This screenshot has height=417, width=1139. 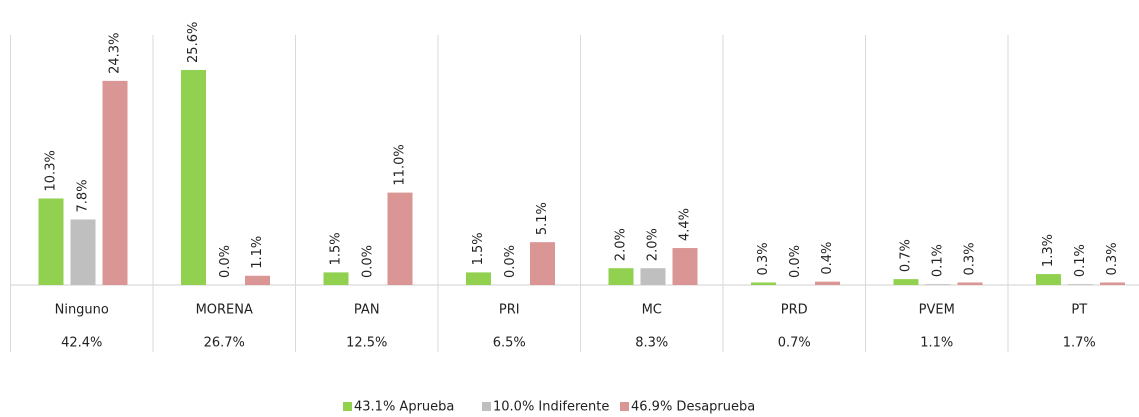 I want to click on total-label: 8.3%, so click(x=651, y=343).